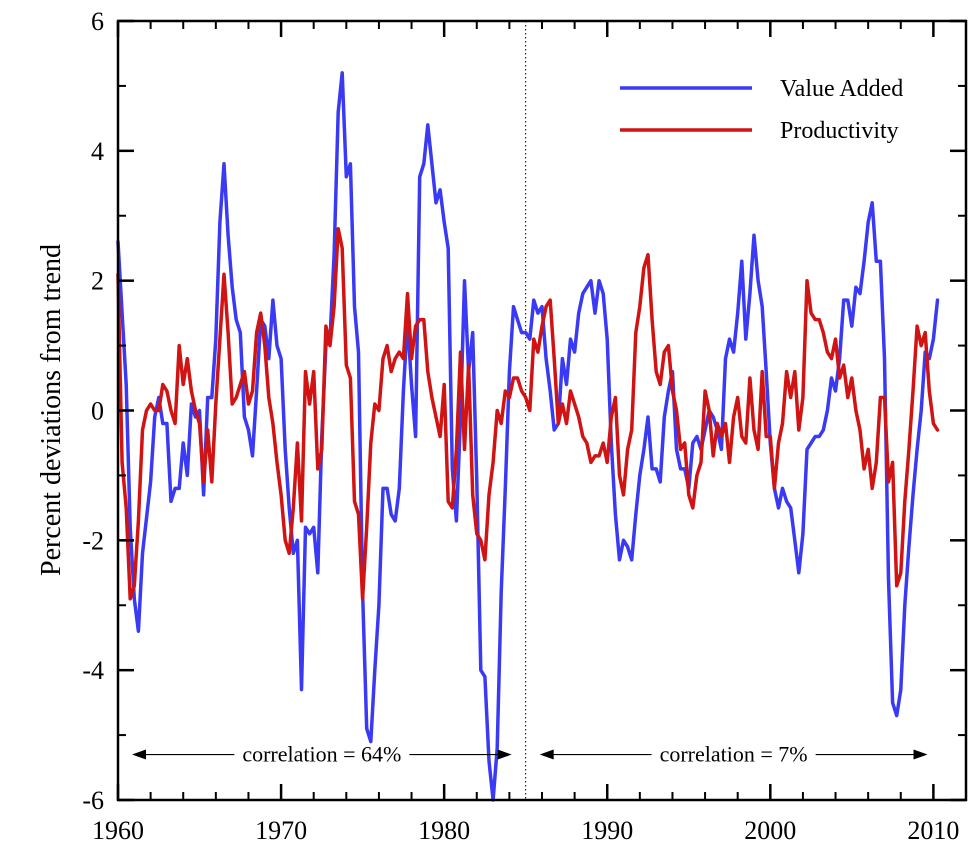 The width and height of the screenshot is (980, 859). Describe the element at coordinates (97, 21) in the screenshot. I see `y-tick-label: 6` at that location.